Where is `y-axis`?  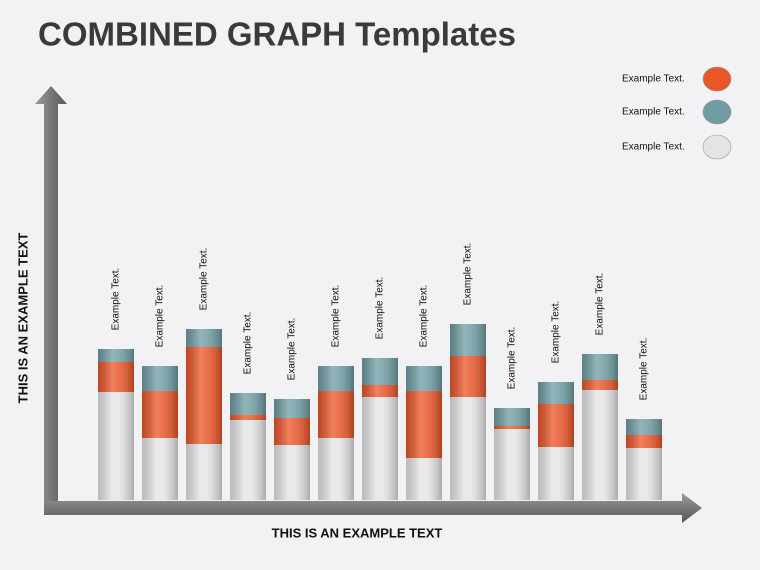
y-axis is located at coordinates (51, 300).